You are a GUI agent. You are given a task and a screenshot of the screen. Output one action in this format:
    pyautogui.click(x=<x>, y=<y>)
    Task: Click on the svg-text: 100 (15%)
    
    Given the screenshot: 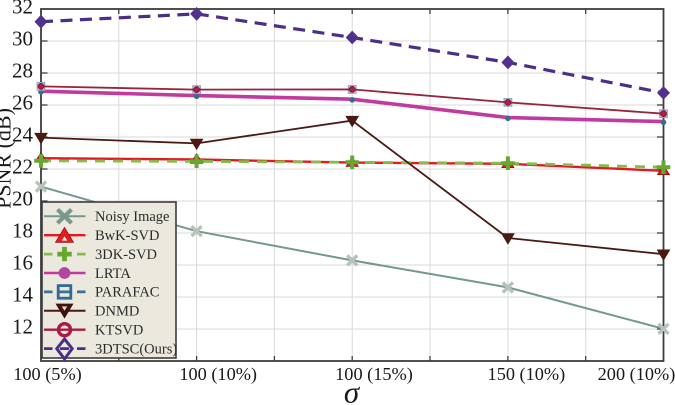 What is the action you would take?
    pyautogui.click(x=374, y=374)
    